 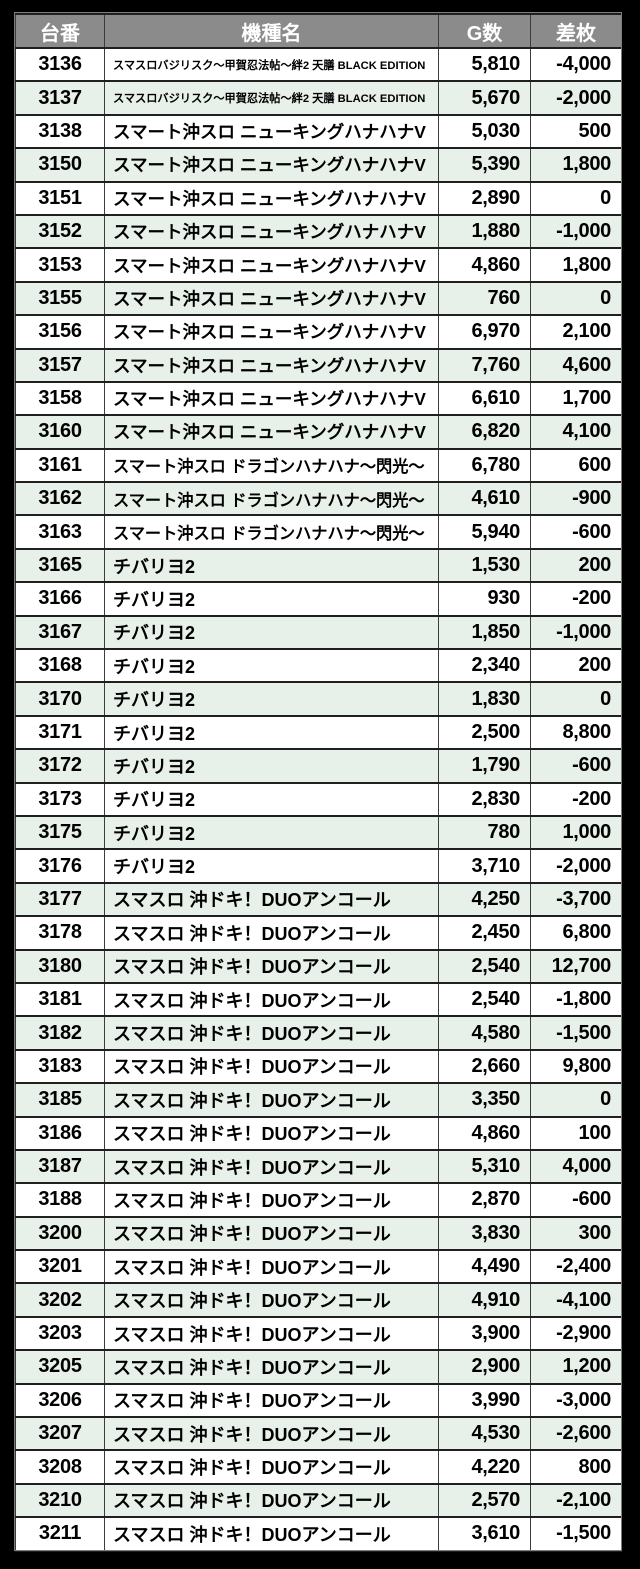 What do you see at coordinates (576, 432) in the screenshot?
I see `diff-medals-cell: 4,100` at bounding box center [576, 432].